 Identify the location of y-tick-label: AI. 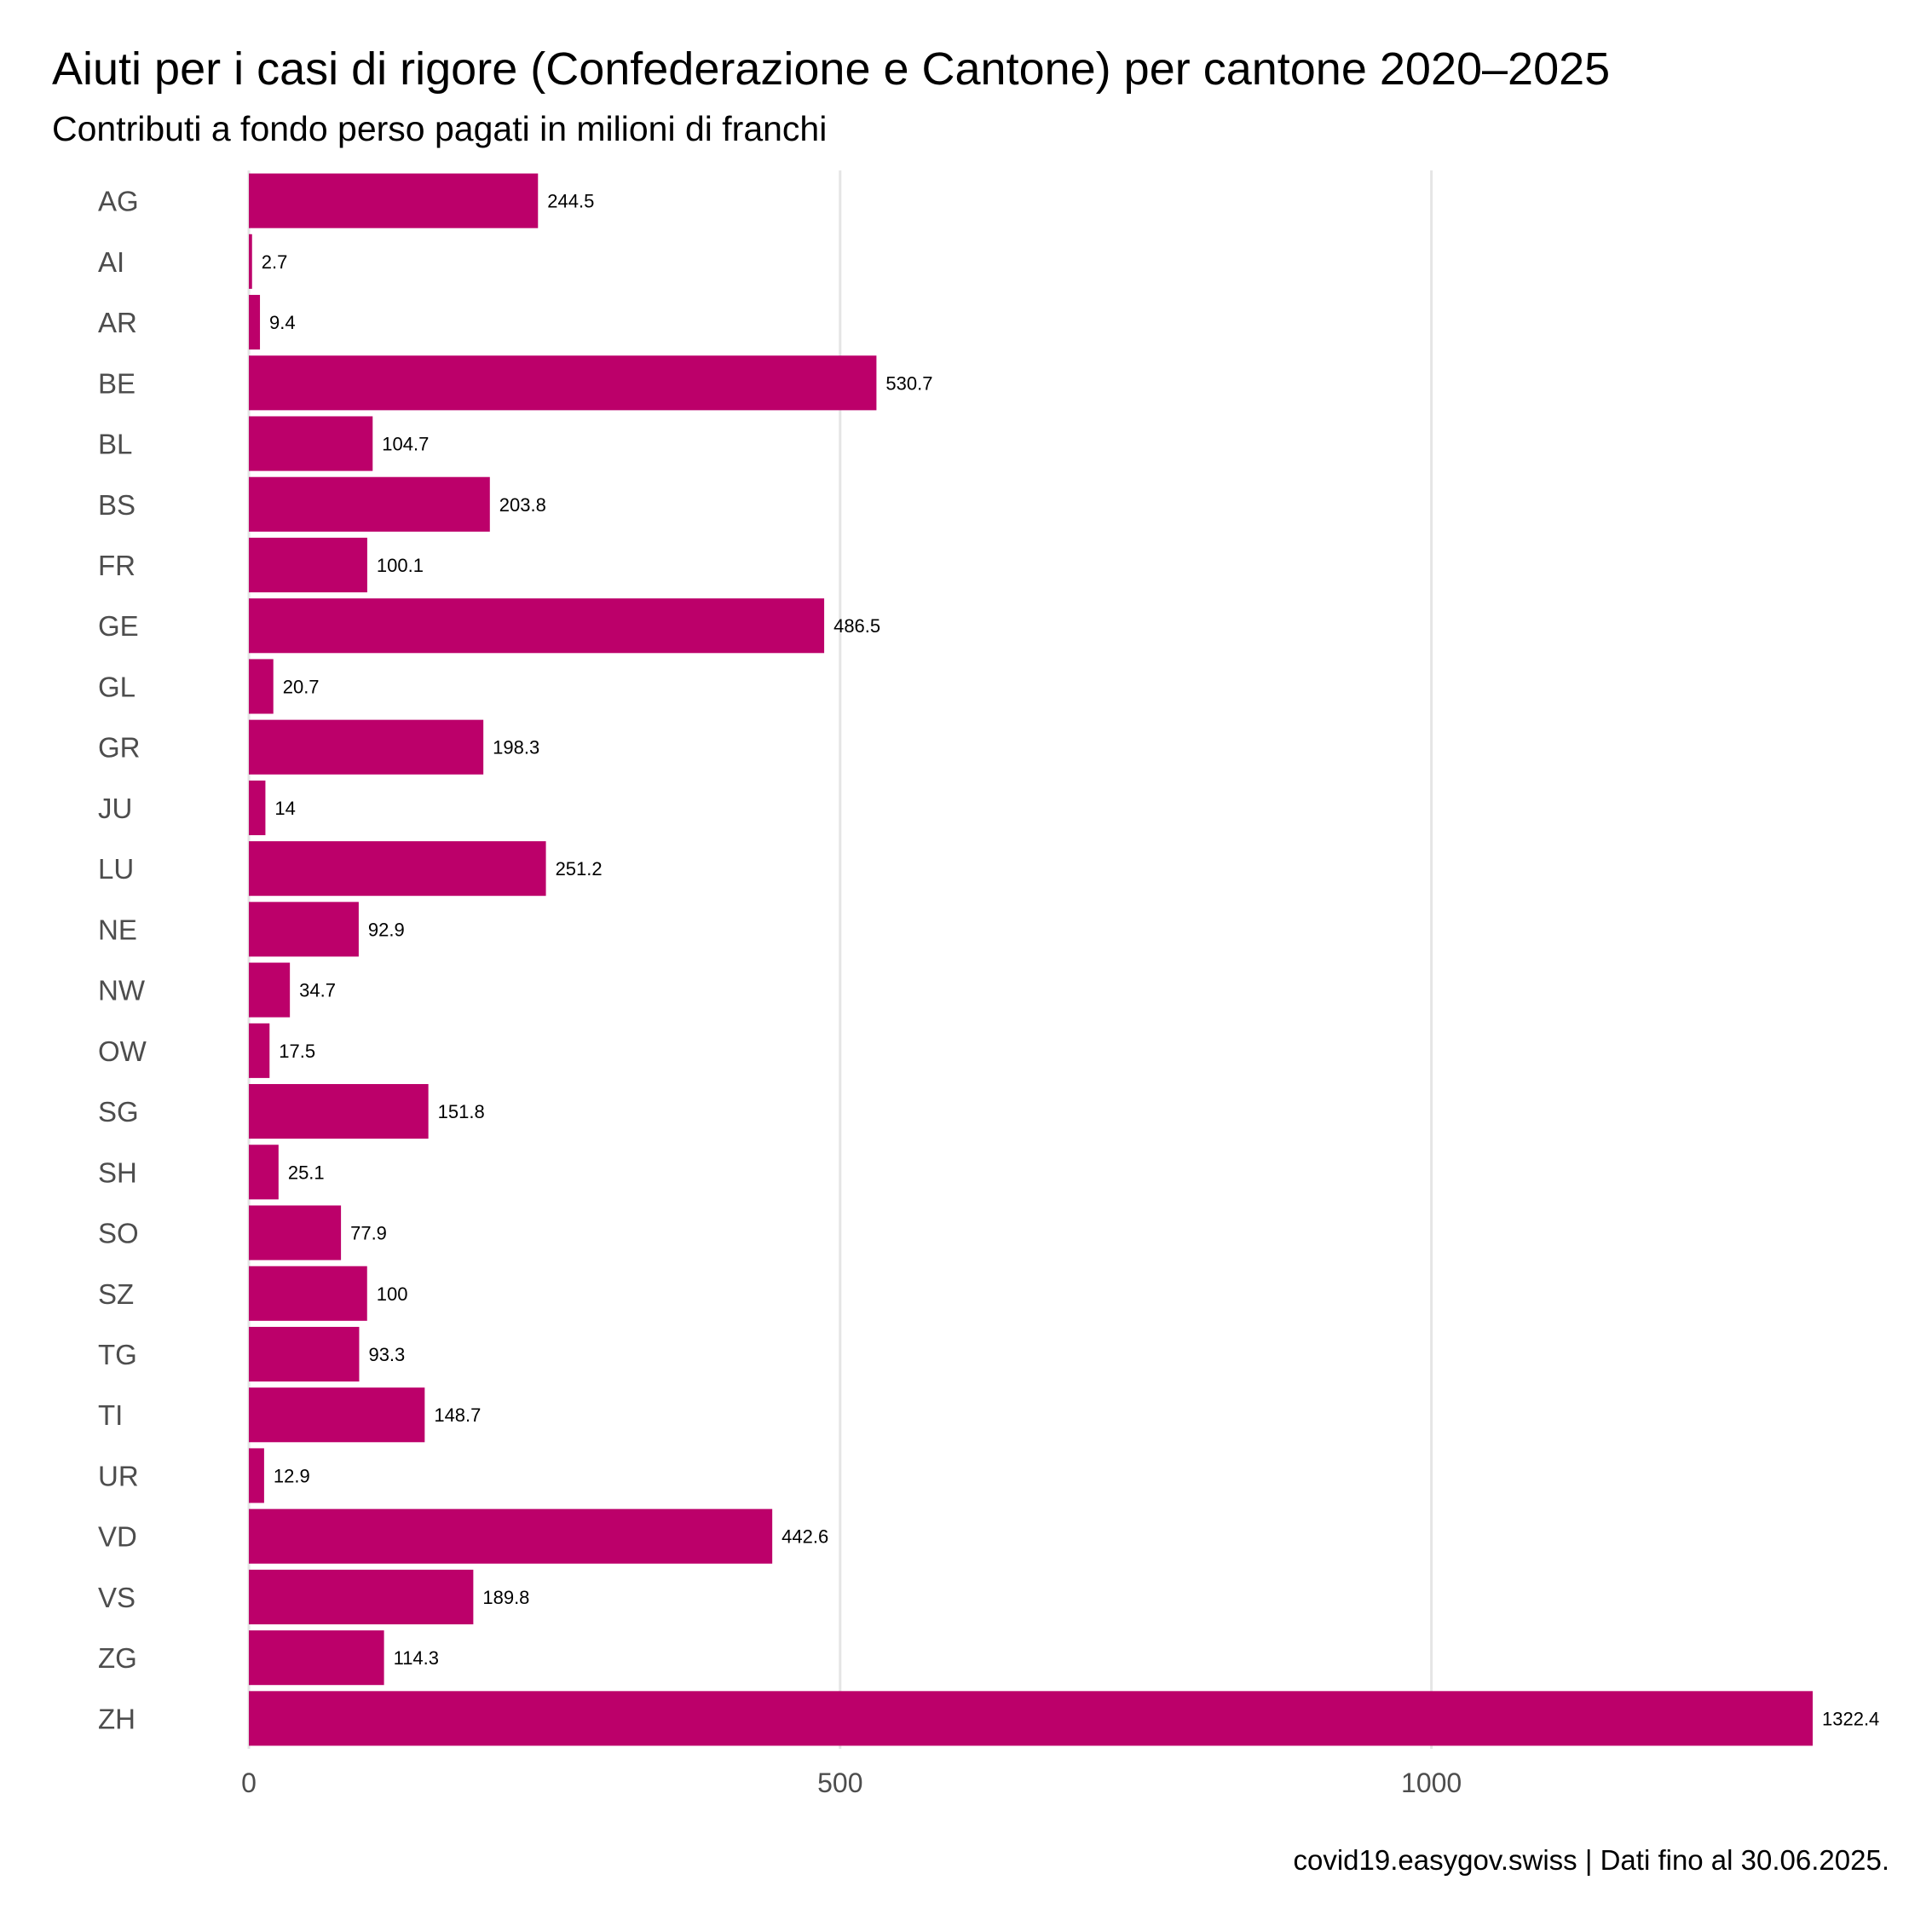
(111, 262).